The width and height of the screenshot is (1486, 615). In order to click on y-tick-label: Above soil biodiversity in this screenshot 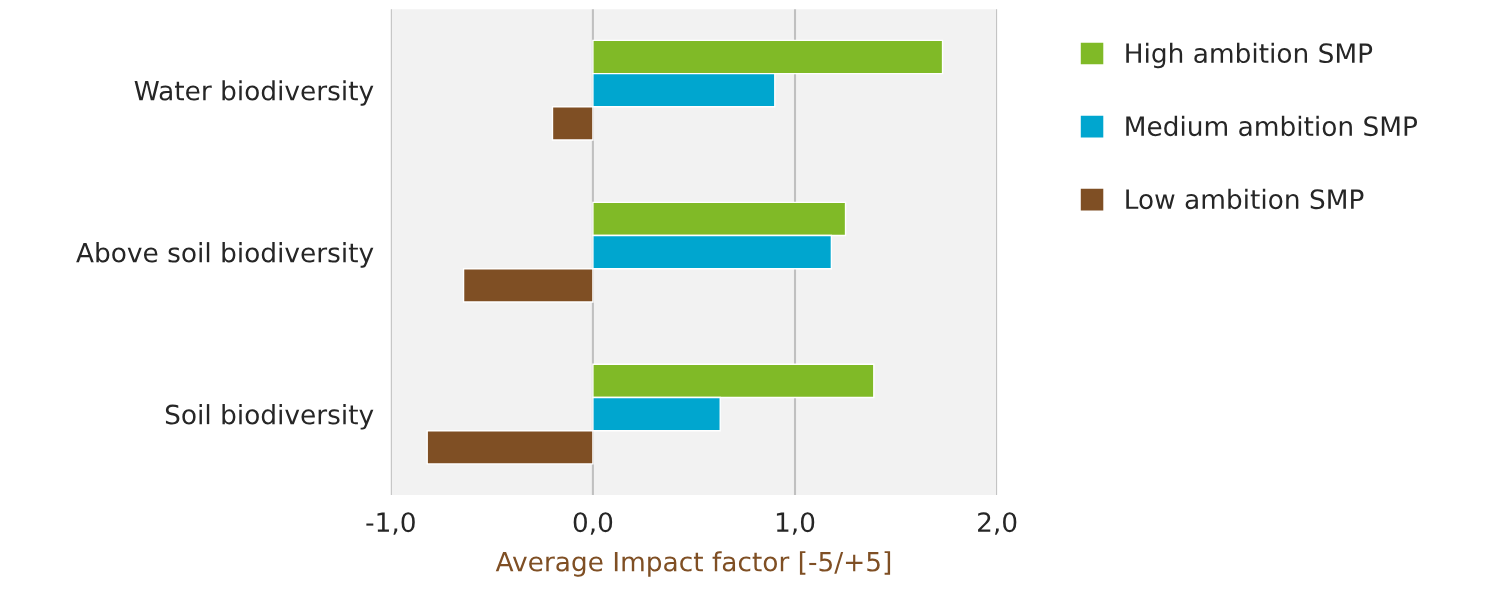, I will do `click(225, 255)`.